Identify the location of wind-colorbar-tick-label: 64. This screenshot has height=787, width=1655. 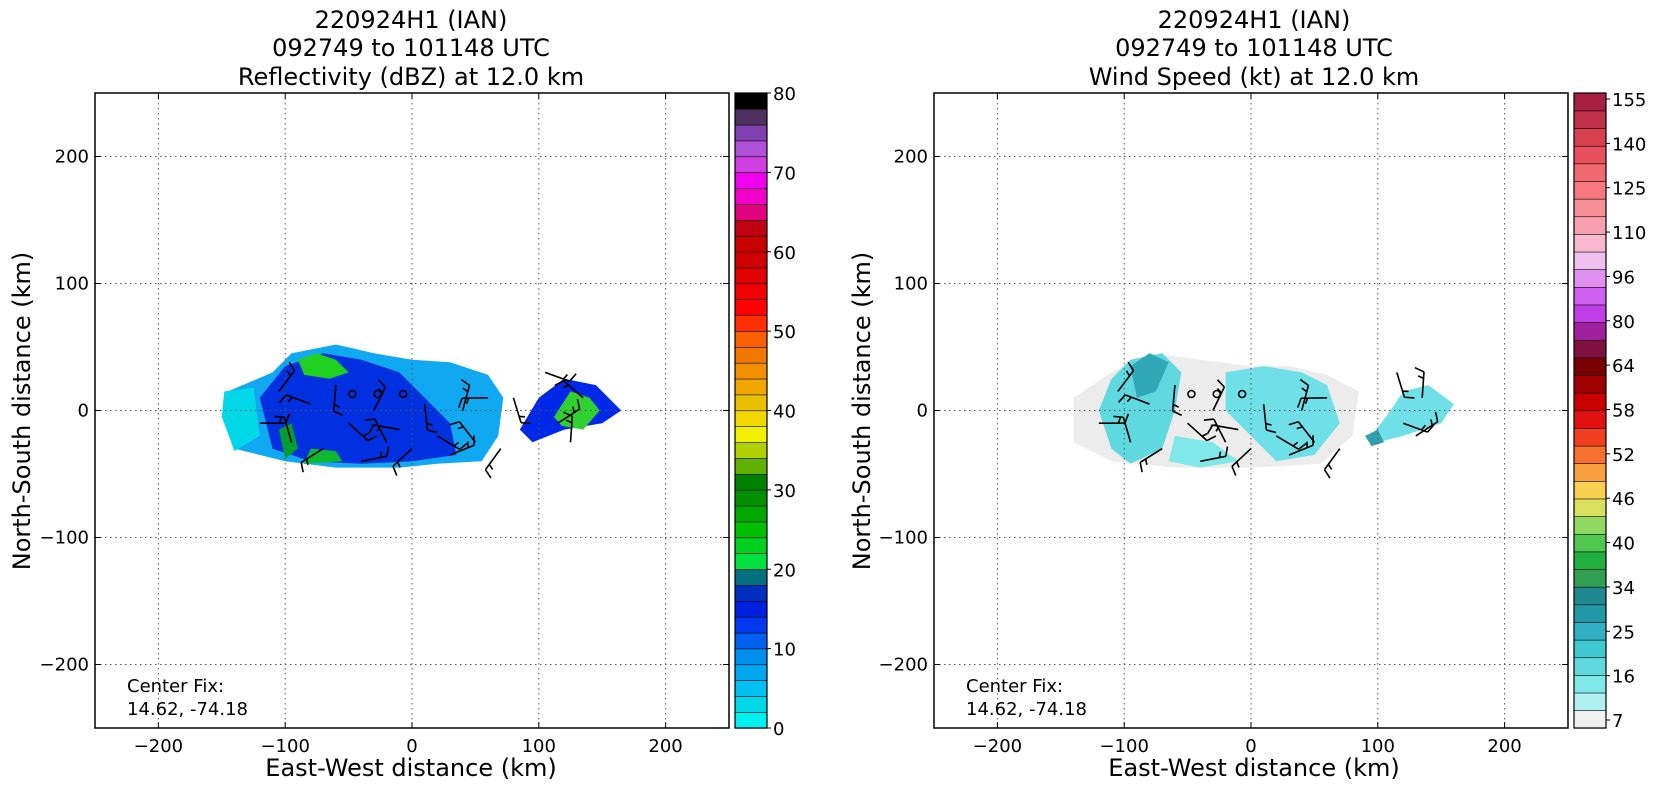
(1623, 366).